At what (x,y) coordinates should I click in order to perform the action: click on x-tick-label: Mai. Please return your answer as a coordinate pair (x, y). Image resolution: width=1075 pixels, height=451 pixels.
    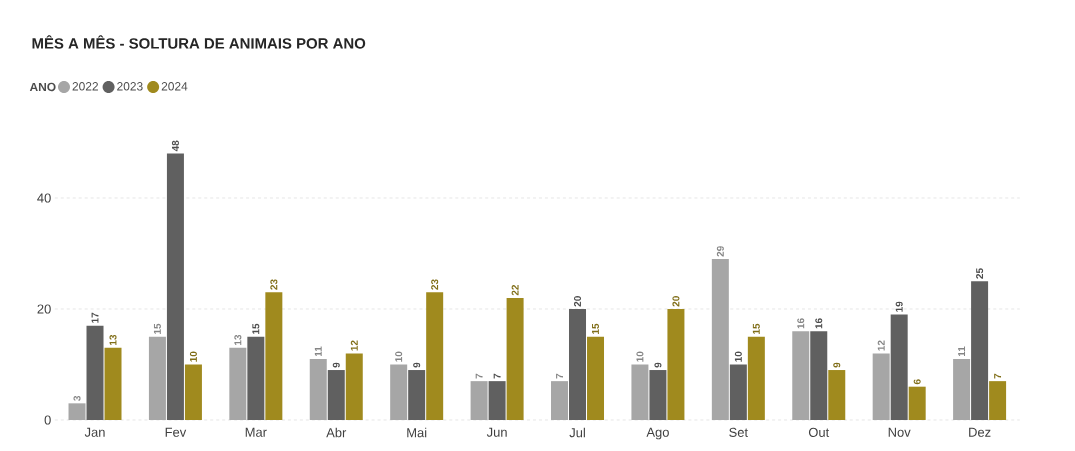
    Looking at the image, I should click on (417, 432).